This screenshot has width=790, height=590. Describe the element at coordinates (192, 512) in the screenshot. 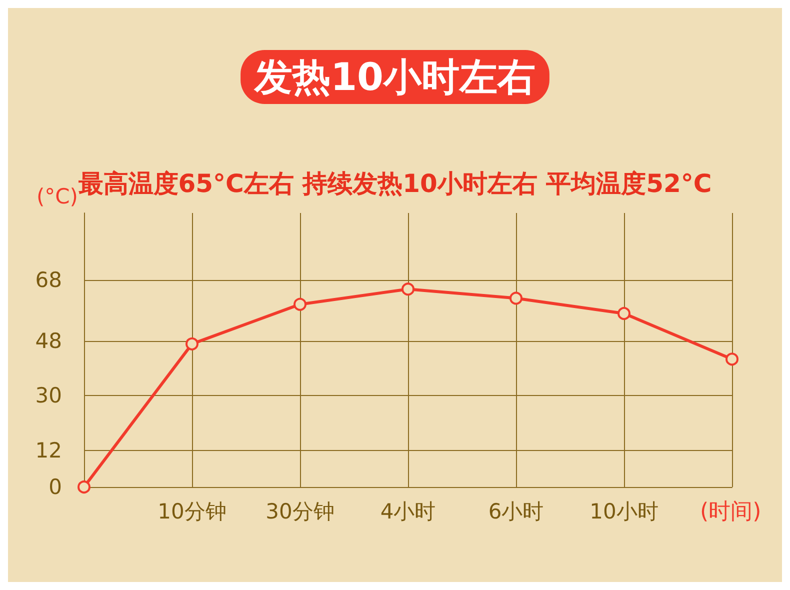

I see `x-tick-label: 10分钟` at that location.